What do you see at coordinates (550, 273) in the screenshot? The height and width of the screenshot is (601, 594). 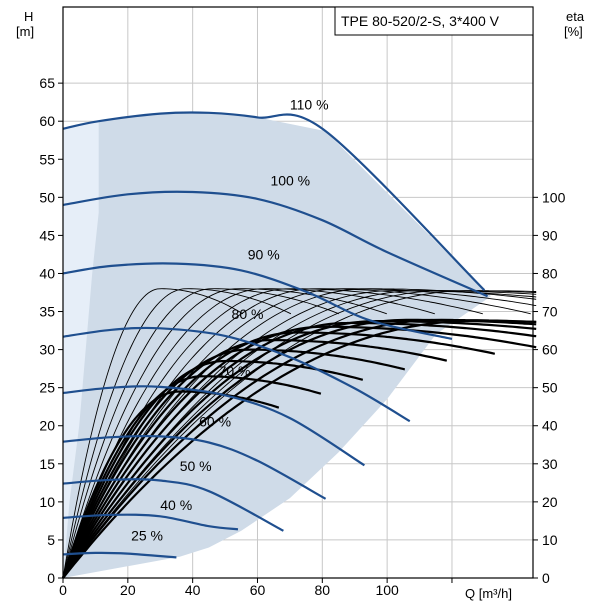 I see `y-right-tick-label: 80` at bounding box center [550, 273].